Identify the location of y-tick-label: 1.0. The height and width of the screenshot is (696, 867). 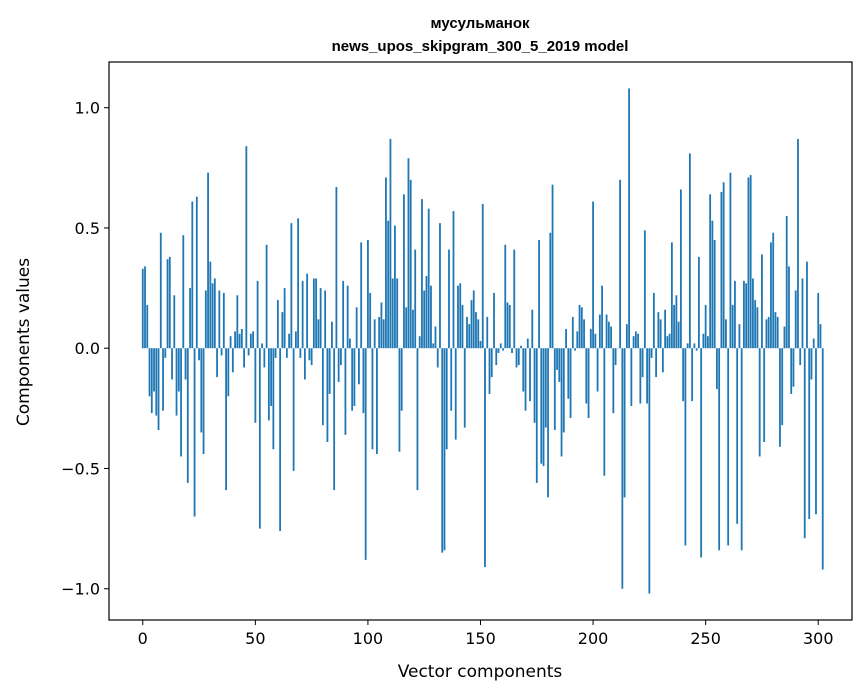
(87, 108).